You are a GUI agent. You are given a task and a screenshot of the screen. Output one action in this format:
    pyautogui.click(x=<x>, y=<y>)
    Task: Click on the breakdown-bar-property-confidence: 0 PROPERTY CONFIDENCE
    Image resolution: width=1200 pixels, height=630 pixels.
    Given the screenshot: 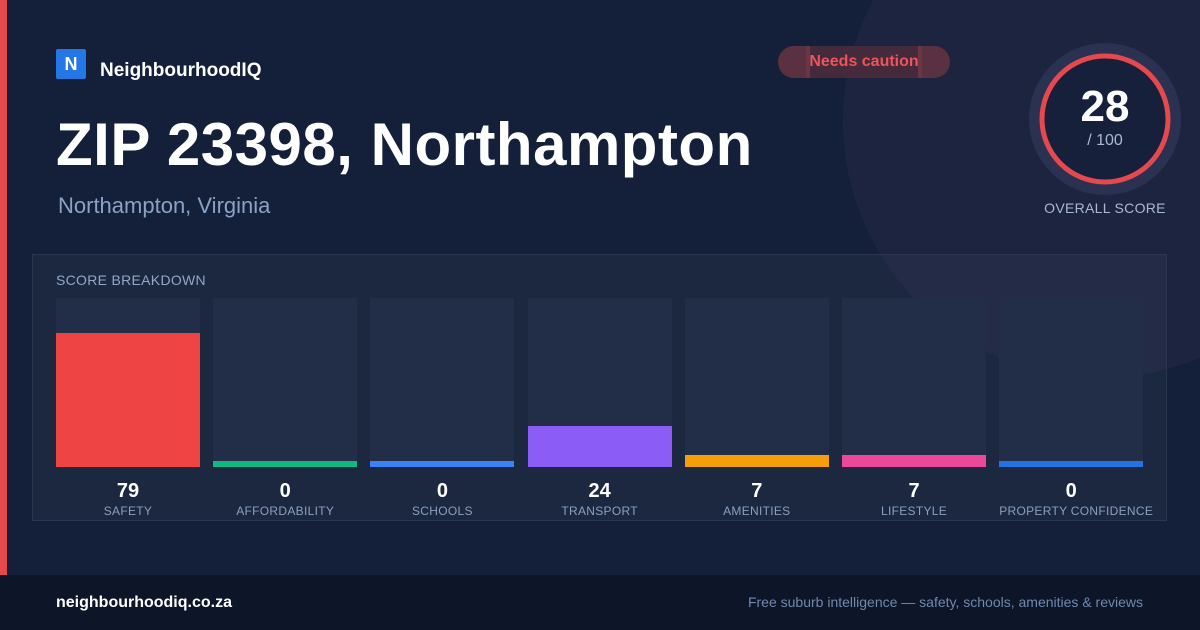 What is the action you would take?
    pyautogui.click(x=1076, y=408)
    